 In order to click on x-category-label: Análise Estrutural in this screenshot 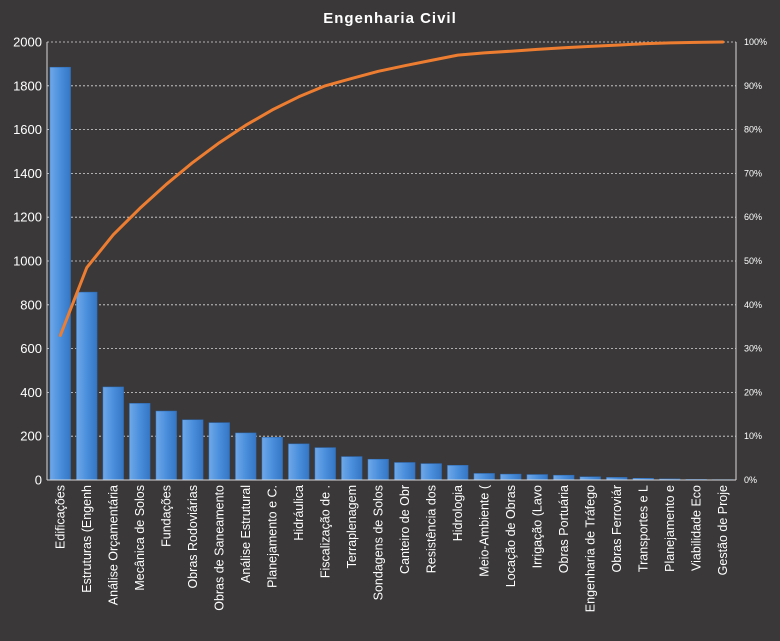, I will do `click(246, 534)`.